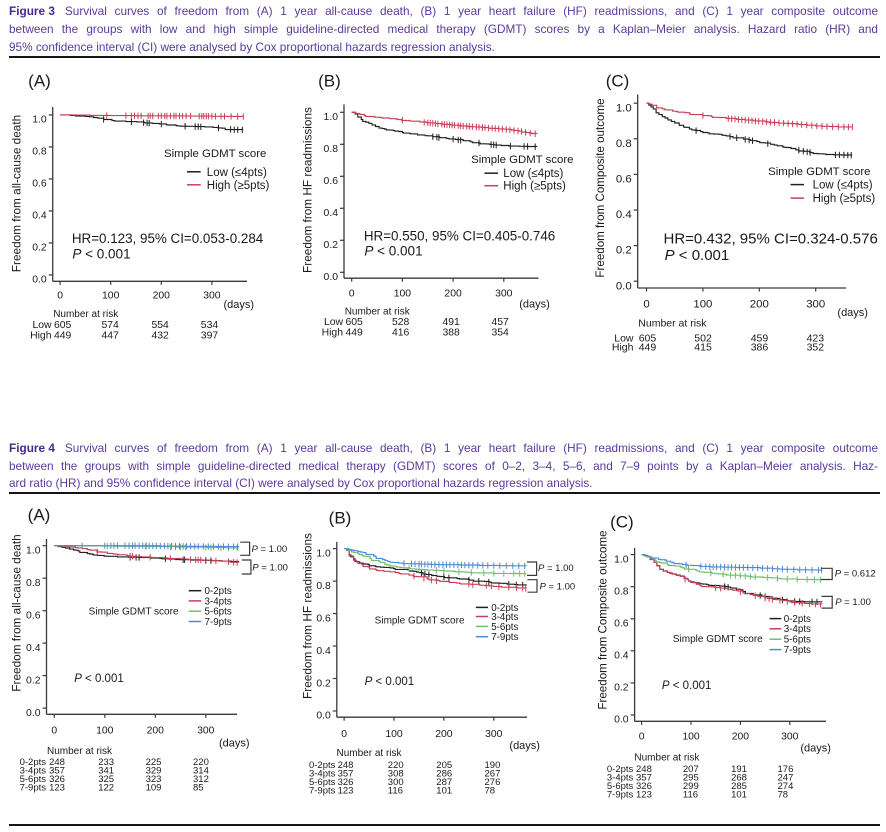 The image size is (886, 832). Describe the element at coordinates (644, 786) in the screenshot. I see `svg-text: 326` at that location.